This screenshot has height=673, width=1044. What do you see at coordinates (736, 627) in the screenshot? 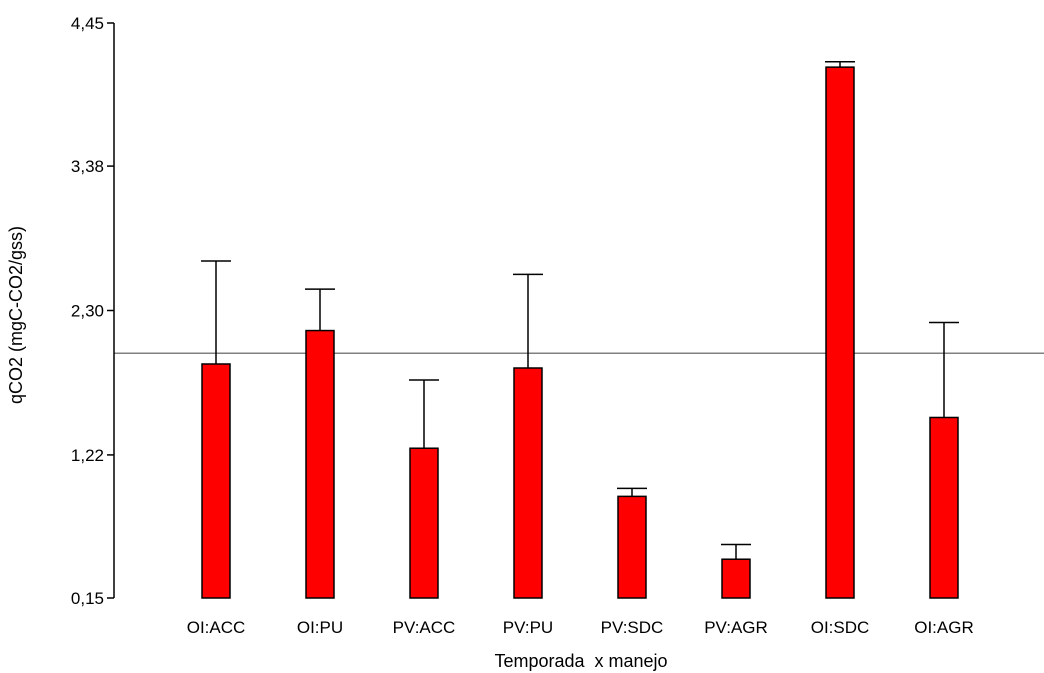
I see `x-tick-label: PV:AGR` at bounding box center [736, 627].